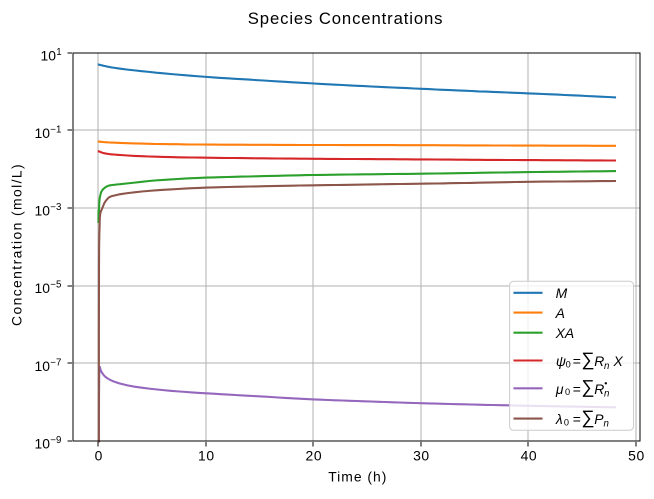 This screenshot has width=654, height=499. Describe the element at coordinates (559, 389) in the screenshot. I see `svg-text: μ` at that location.